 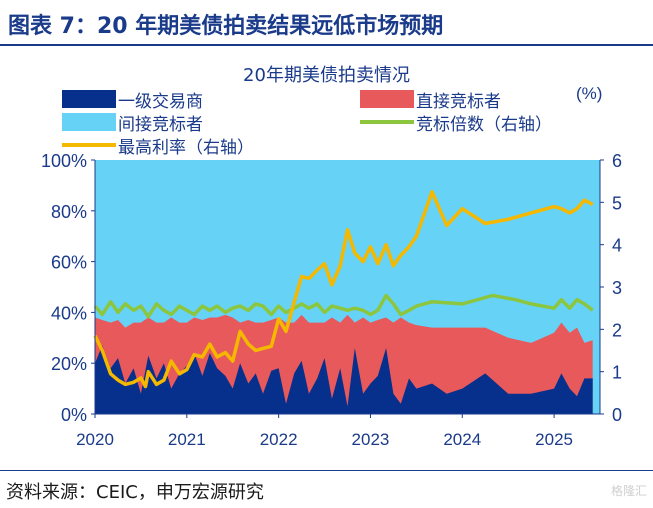 What do you see at coordinates (344, 379) in the screenshot?
I see `primary-dealer-area` at bounding box center [344, 379].